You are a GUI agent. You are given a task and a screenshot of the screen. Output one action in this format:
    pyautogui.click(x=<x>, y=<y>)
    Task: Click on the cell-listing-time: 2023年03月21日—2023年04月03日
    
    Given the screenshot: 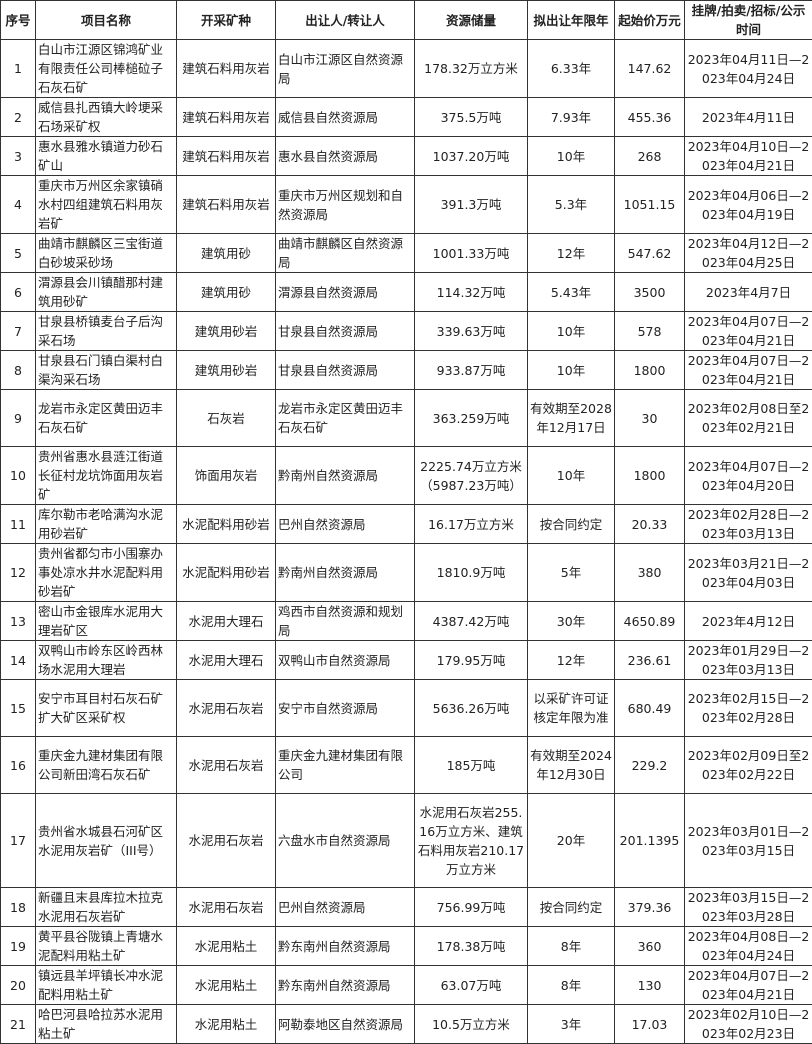 What is the action you would take?
    pyautogui.click(x=748, y=573)
    